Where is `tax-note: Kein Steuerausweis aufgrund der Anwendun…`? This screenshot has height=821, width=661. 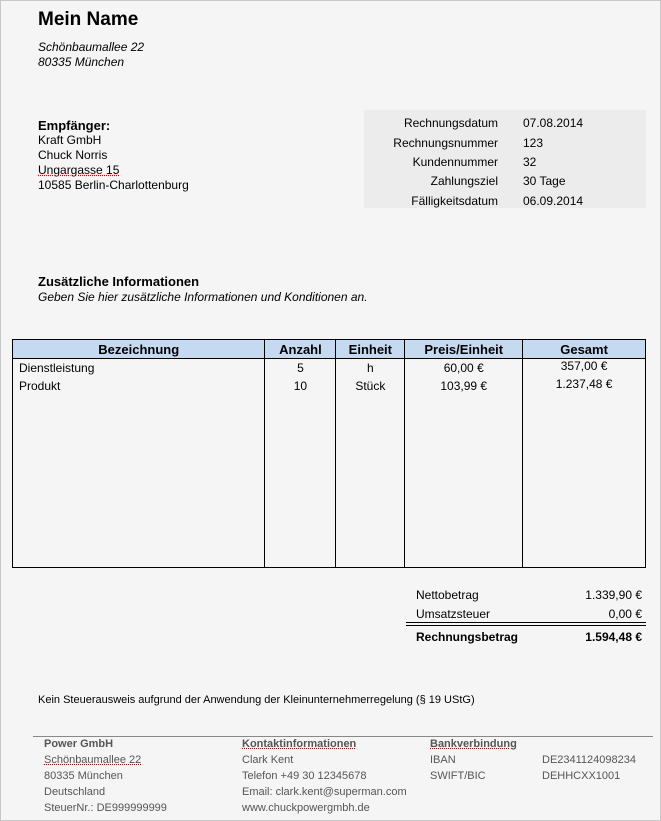
tax-note: Kein Steuerausweis aufgrund der Anwendun… is located at coordinates (256, 700).